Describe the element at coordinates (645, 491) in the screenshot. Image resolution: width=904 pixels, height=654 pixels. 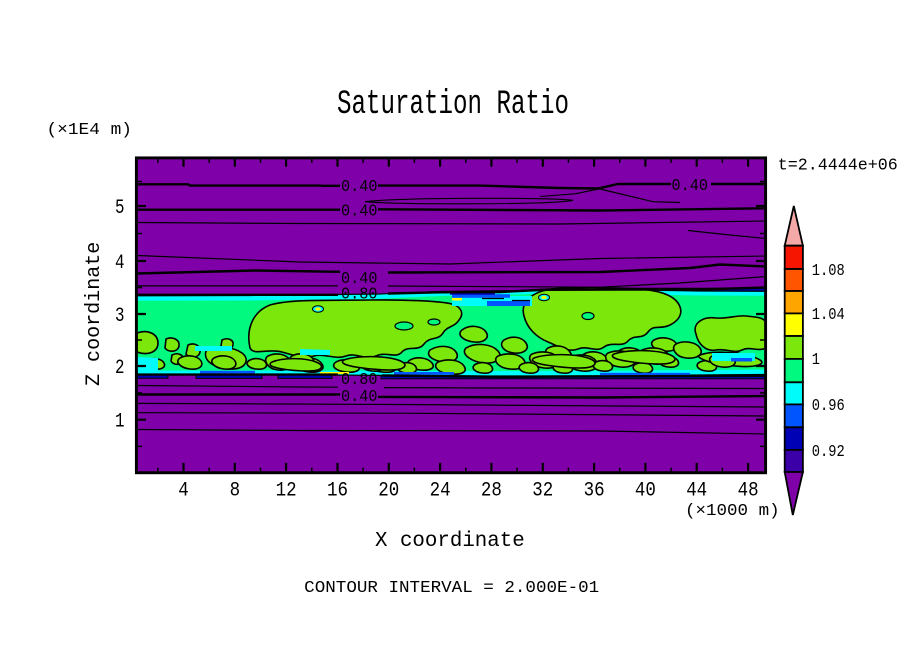
I see `svg-text: 40` at that location.